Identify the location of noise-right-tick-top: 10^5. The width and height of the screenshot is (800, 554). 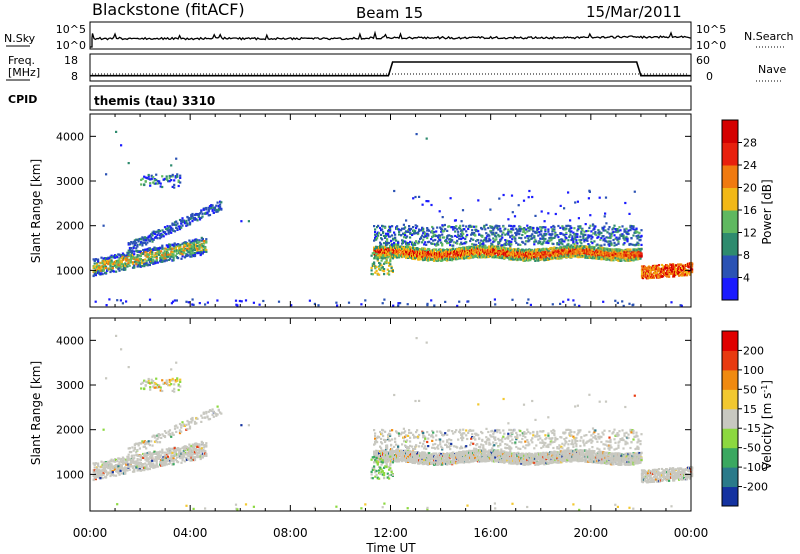
(711, 29).